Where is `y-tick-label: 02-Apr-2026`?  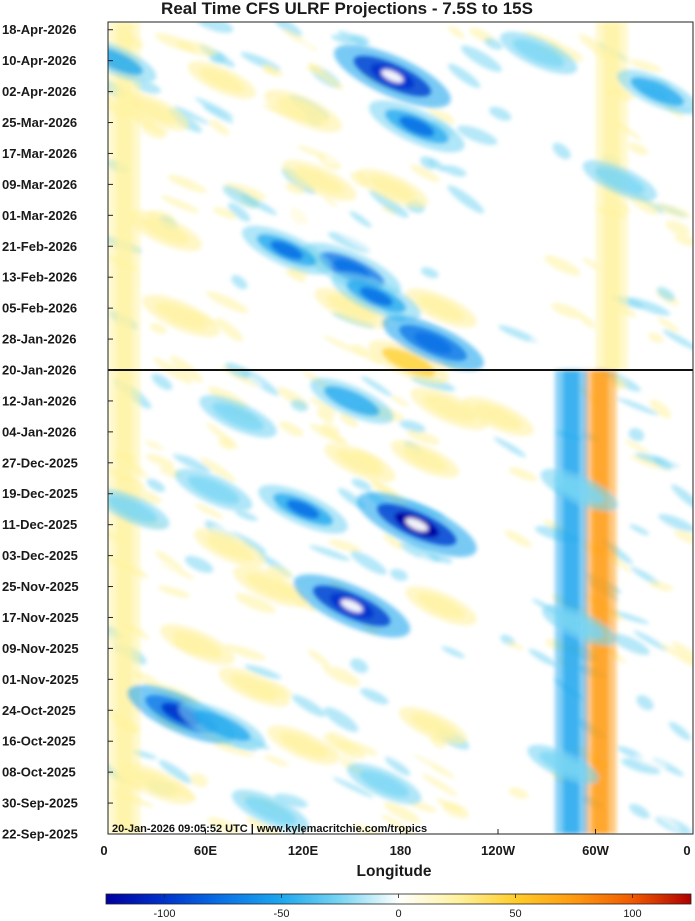 y-tick-label: 02-Apr-2026 is located at coordinates (39, 91).